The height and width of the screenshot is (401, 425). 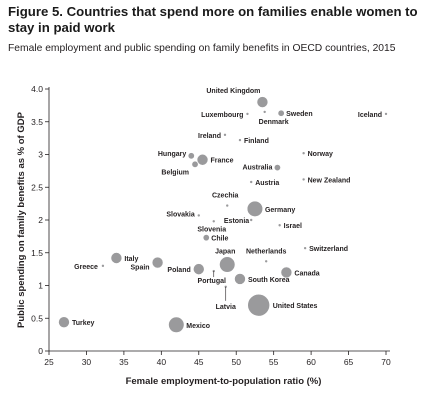 I want to click on point-label: Netherlands, so click(x=266, y=251).